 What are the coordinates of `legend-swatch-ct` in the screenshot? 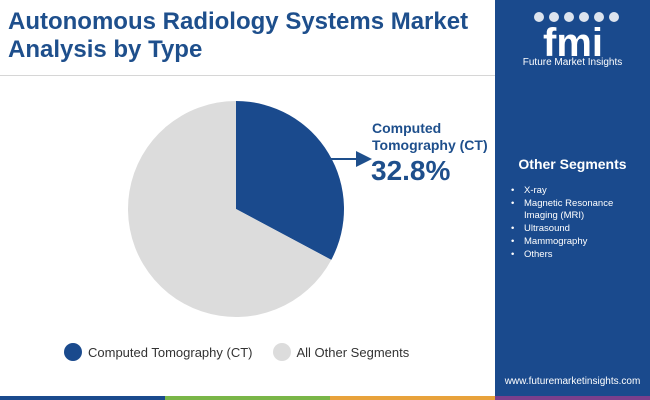 It's located at (73, 352).